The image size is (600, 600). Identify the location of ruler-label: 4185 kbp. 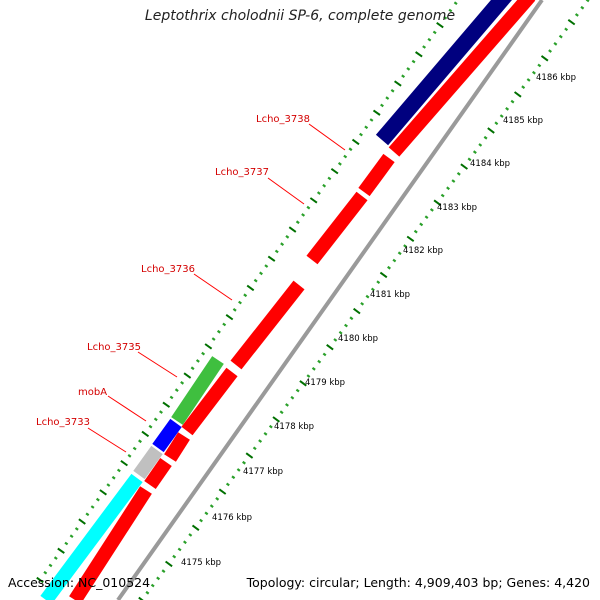
(523, 121).